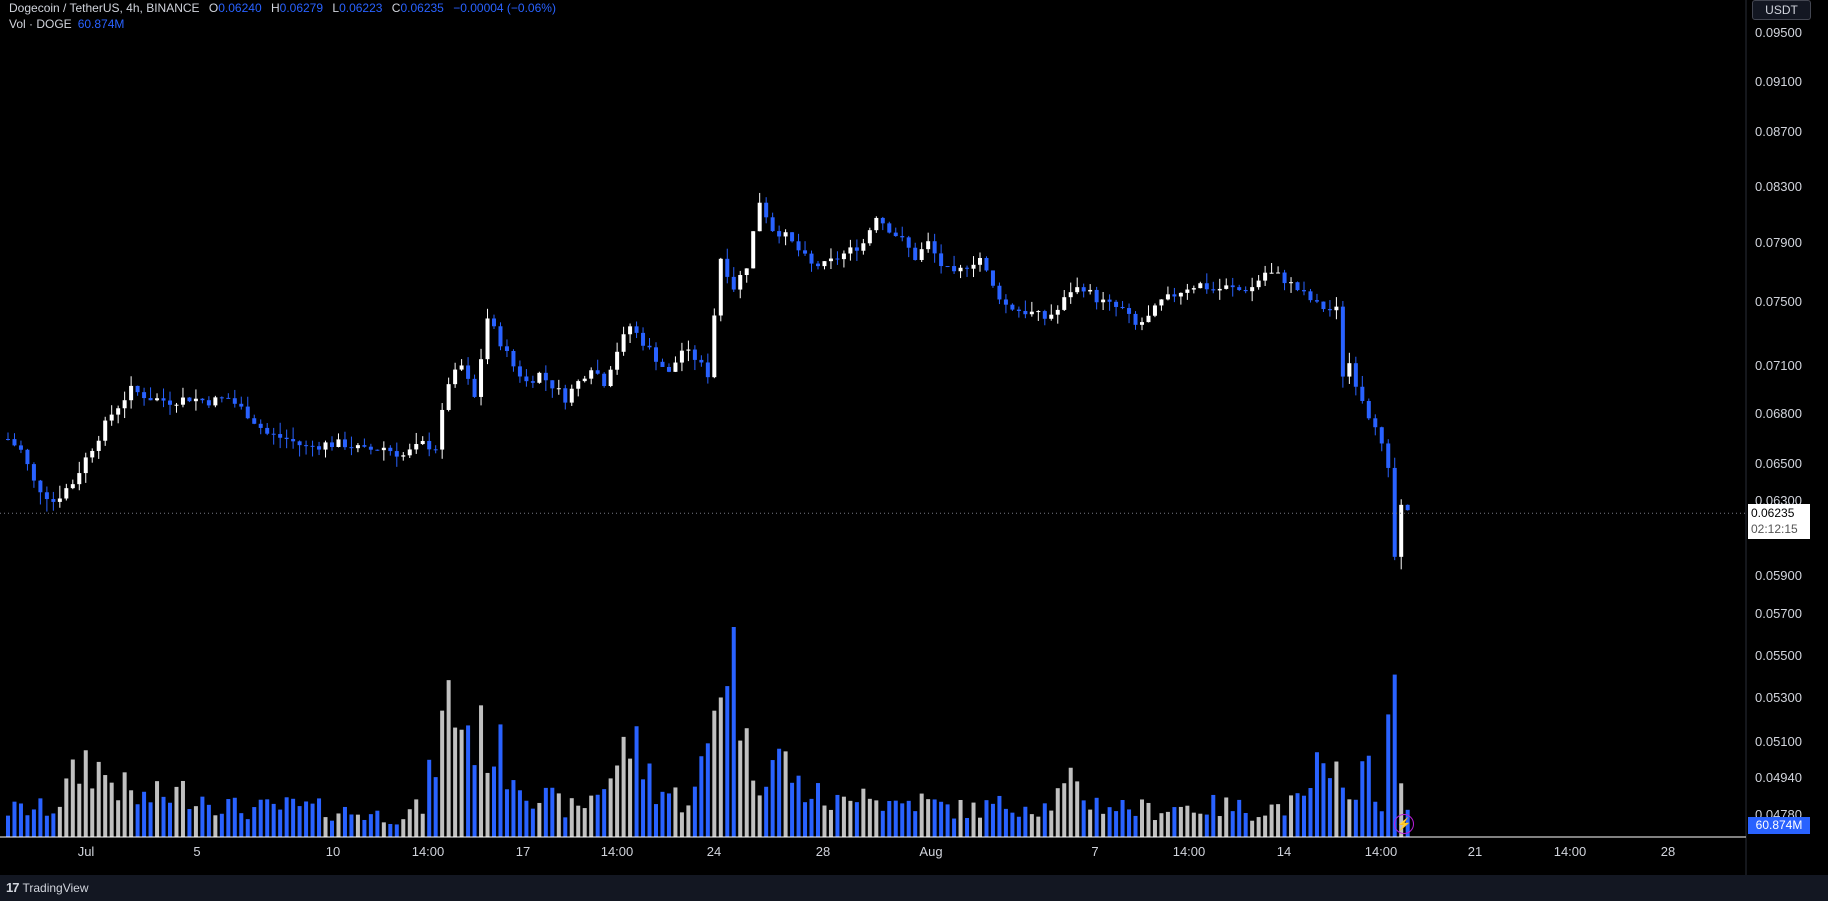 This screenshot has height=901, width=1828. Describe the element at coordinates (40, 24) in the screenshot. I see `volume-legend-label: Vol · DOGE` at that location.